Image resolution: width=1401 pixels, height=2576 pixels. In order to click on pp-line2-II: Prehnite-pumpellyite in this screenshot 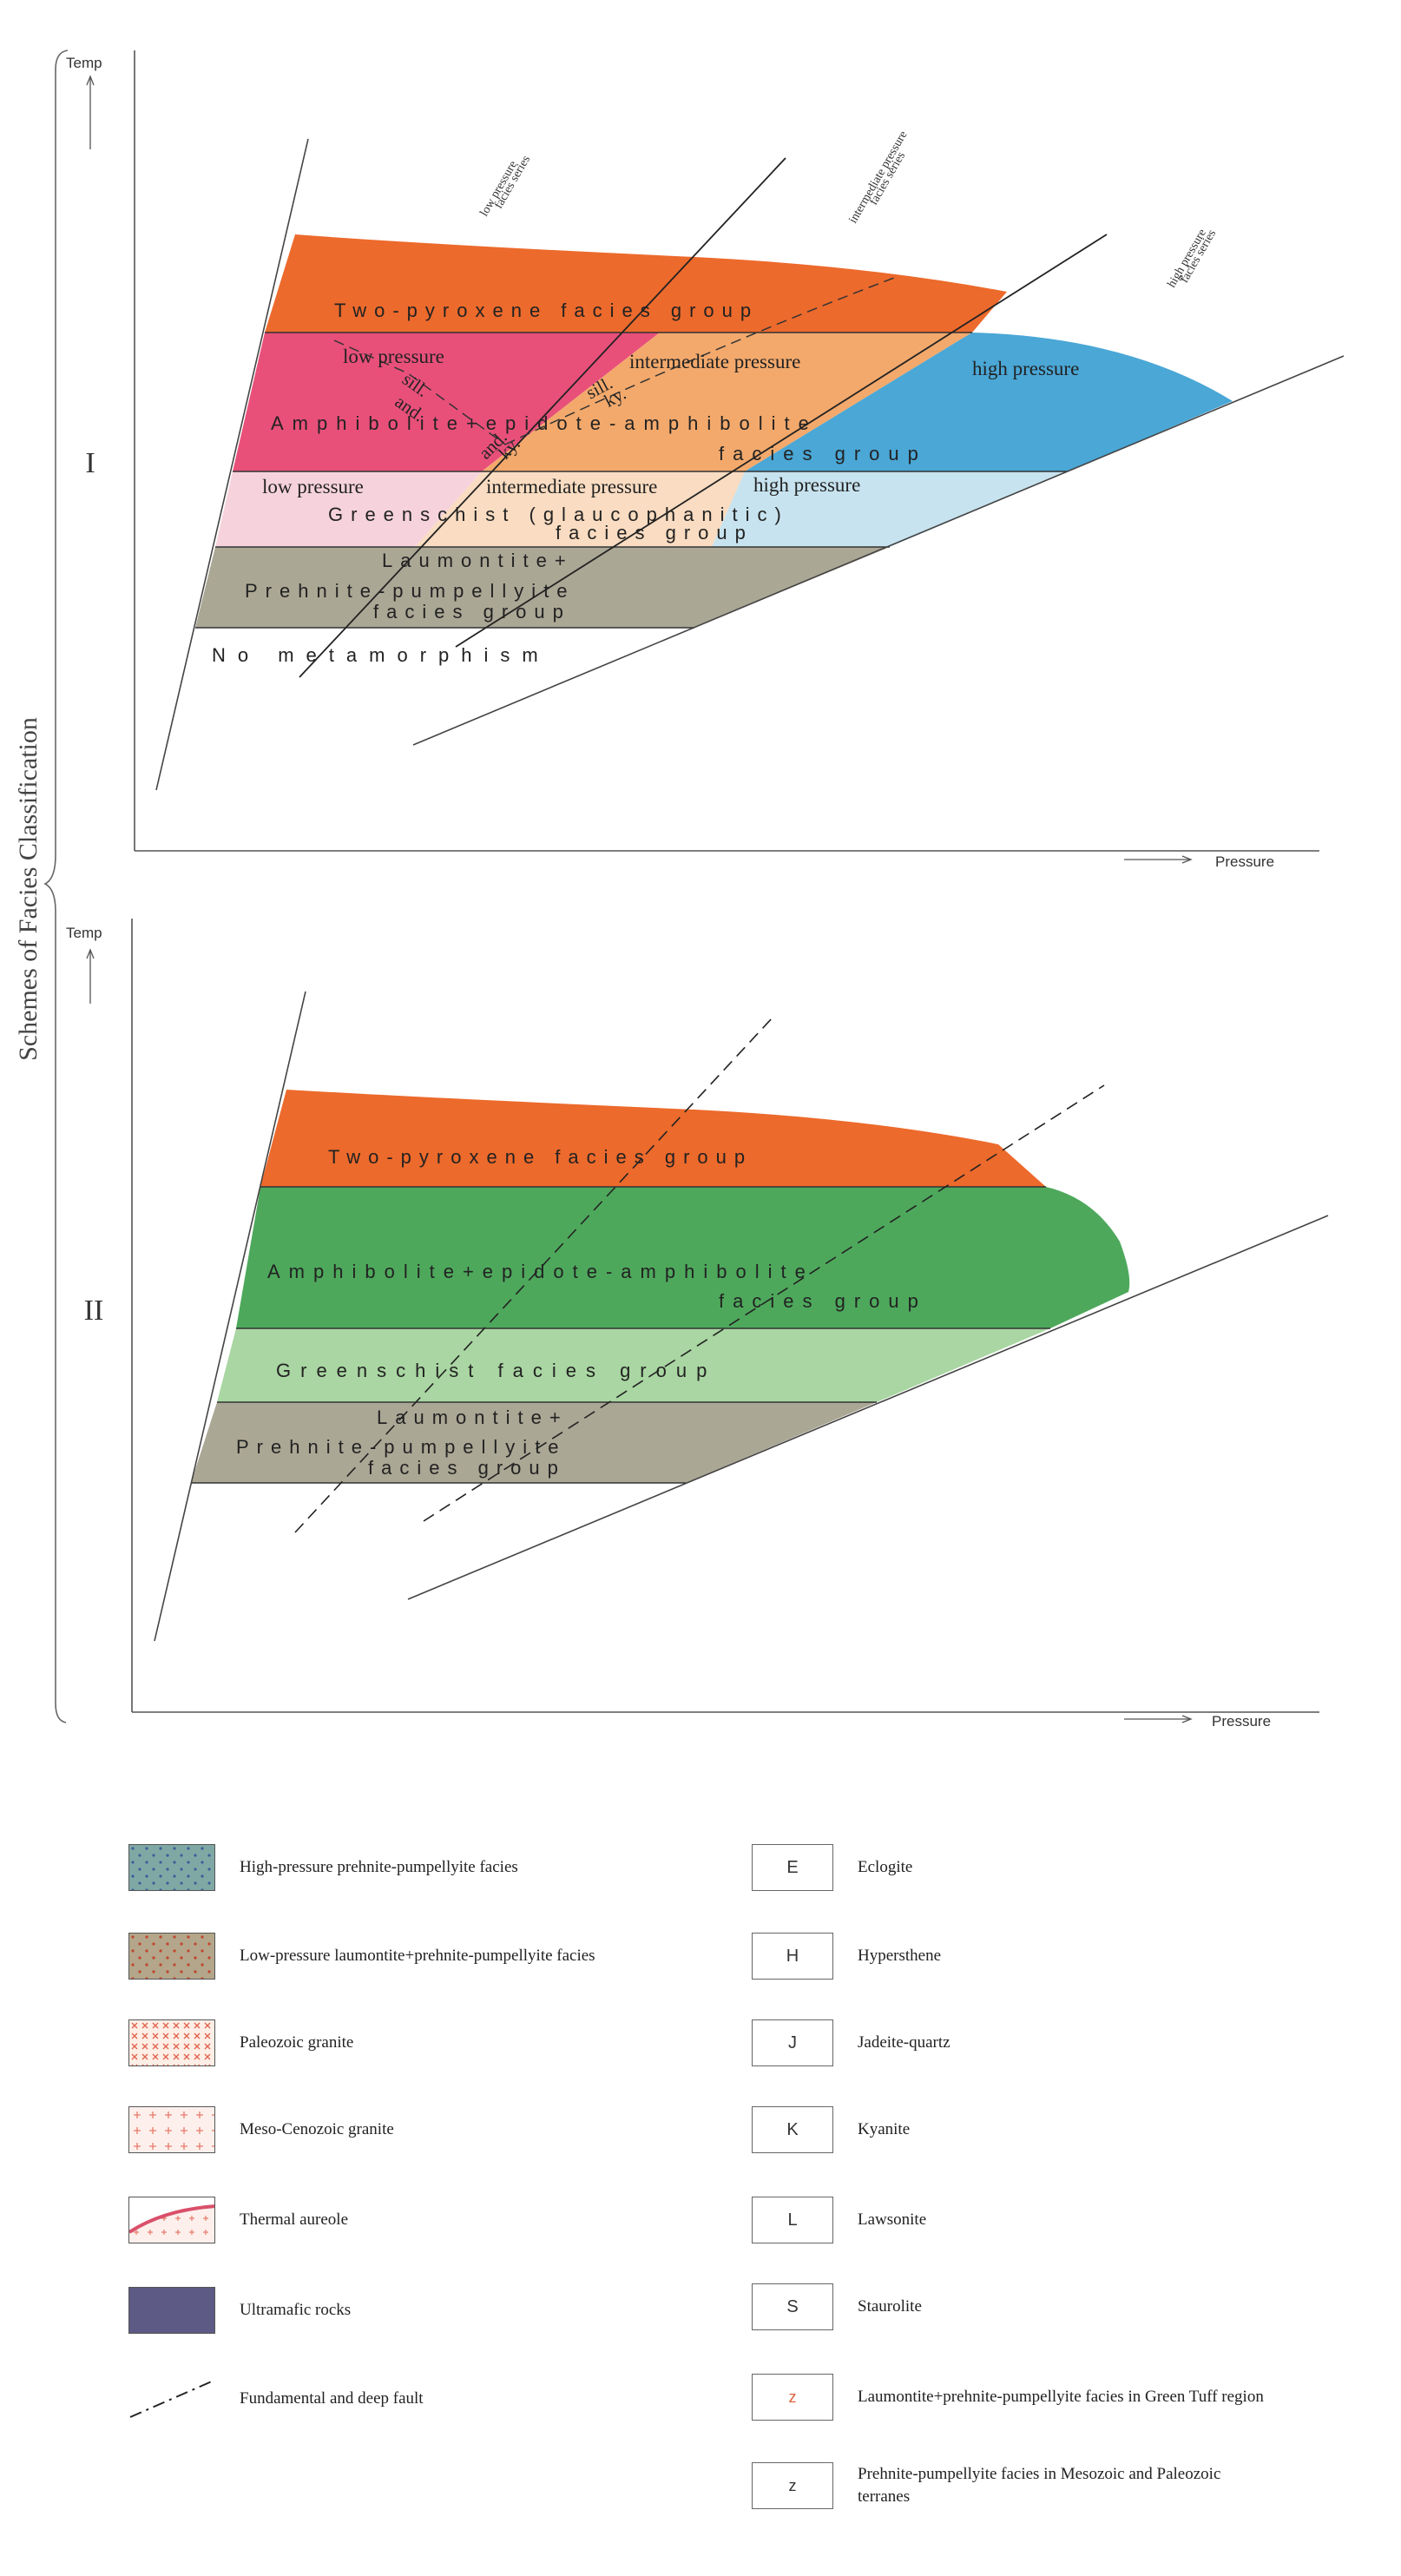, I will do `click(401, 1447)`.